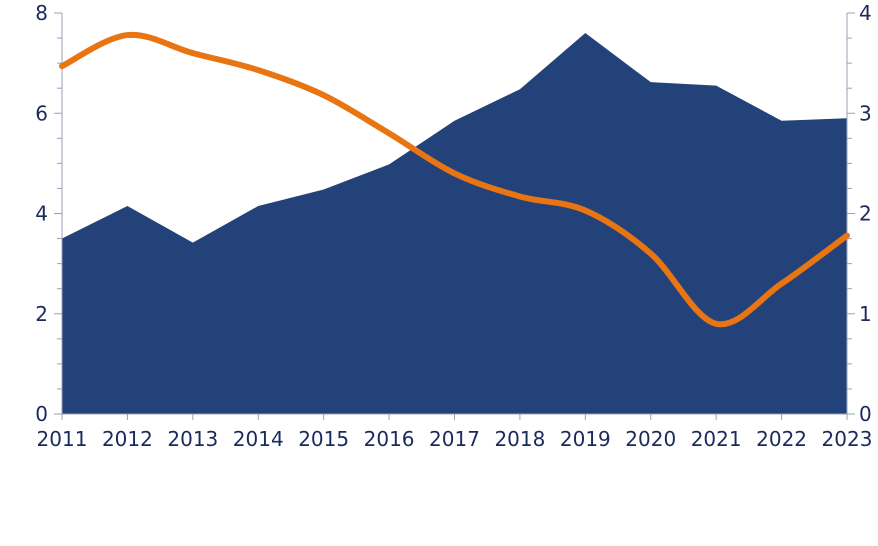  I want to click on y-right-tick-label: 1, so click(865, 314).